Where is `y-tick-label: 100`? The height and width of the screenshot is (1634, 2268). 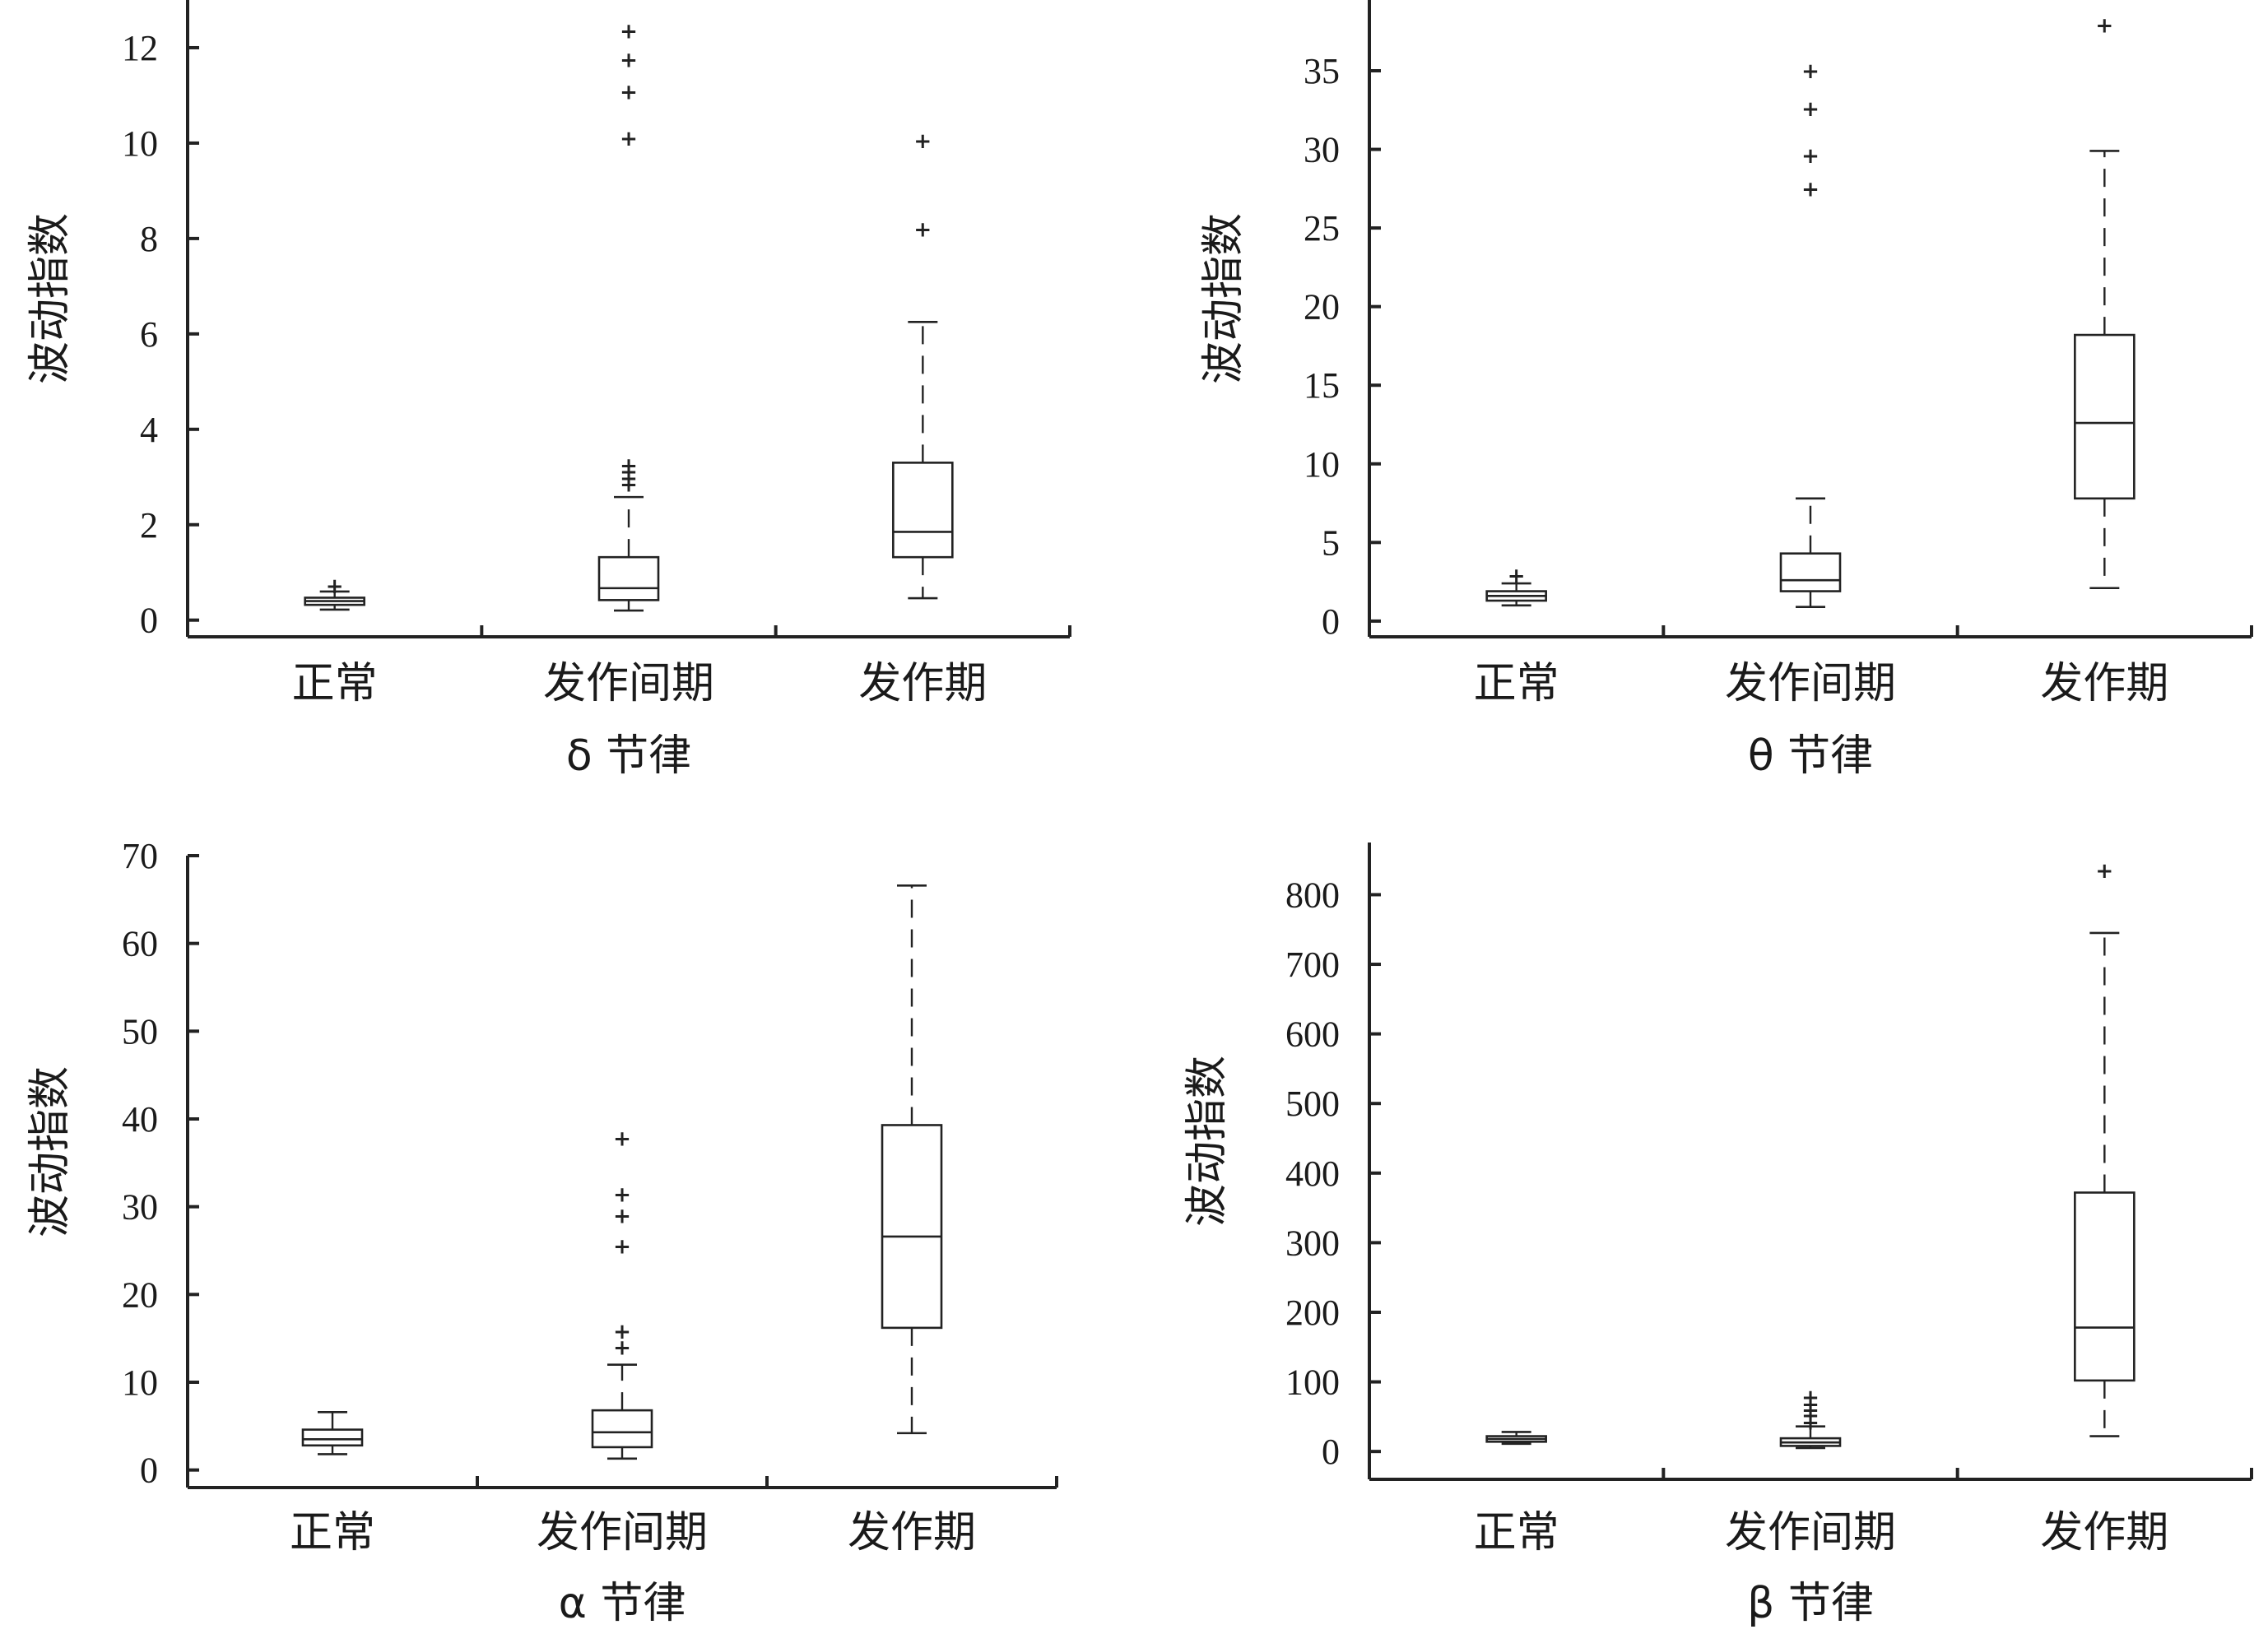 y-tick-label: 100 is located at coordinates (1313, 1382).